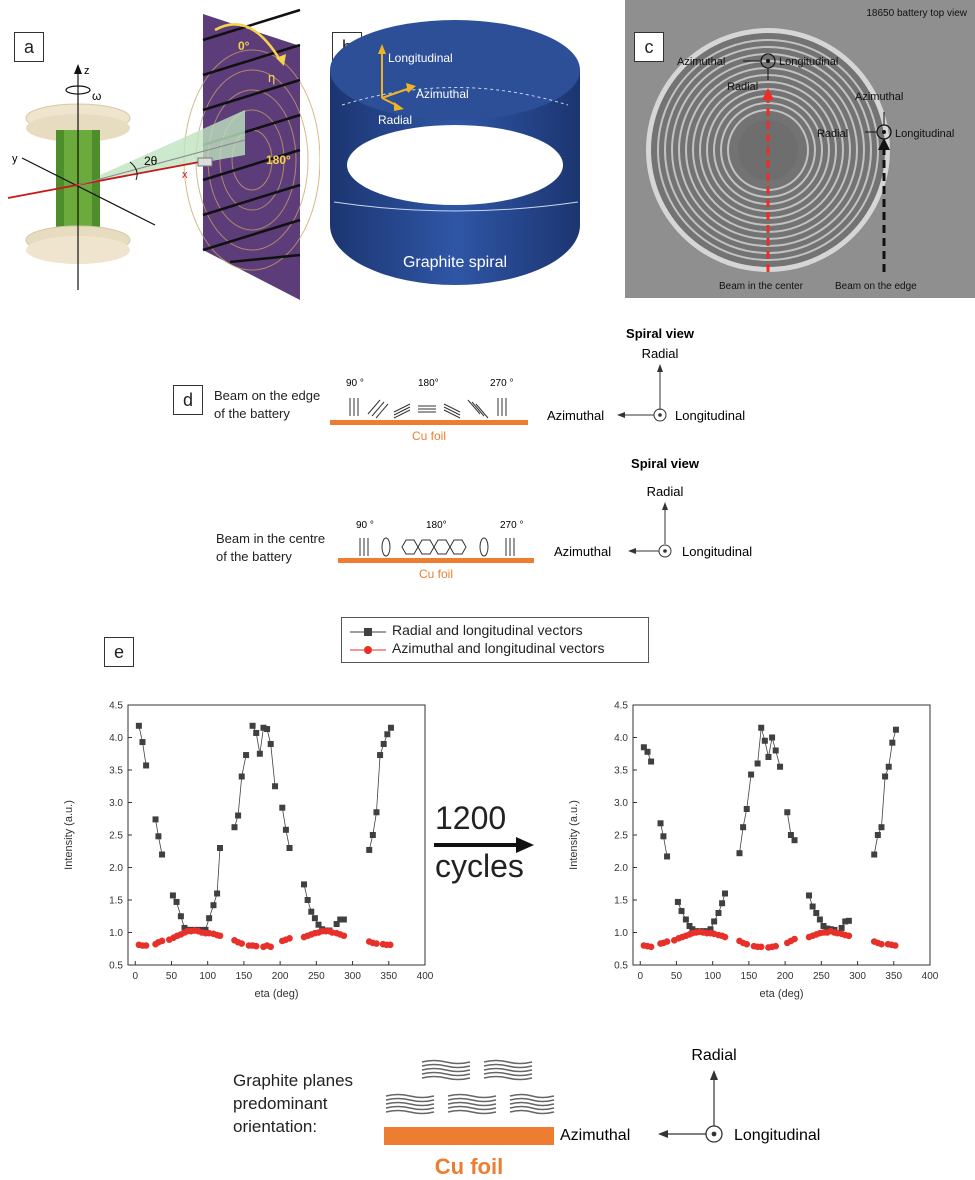  I want to click on beam-edge-label: Beam on the edge, so click(876, 286).